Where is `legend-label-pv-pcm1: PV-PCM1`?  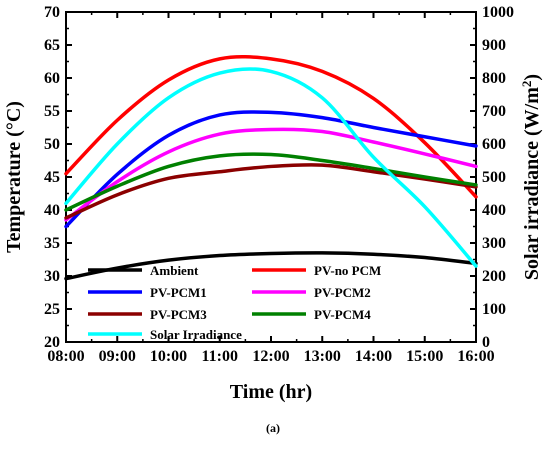 legend-label-pv-pcm1: PV-PCM1 is located at coordinates (178, 292).